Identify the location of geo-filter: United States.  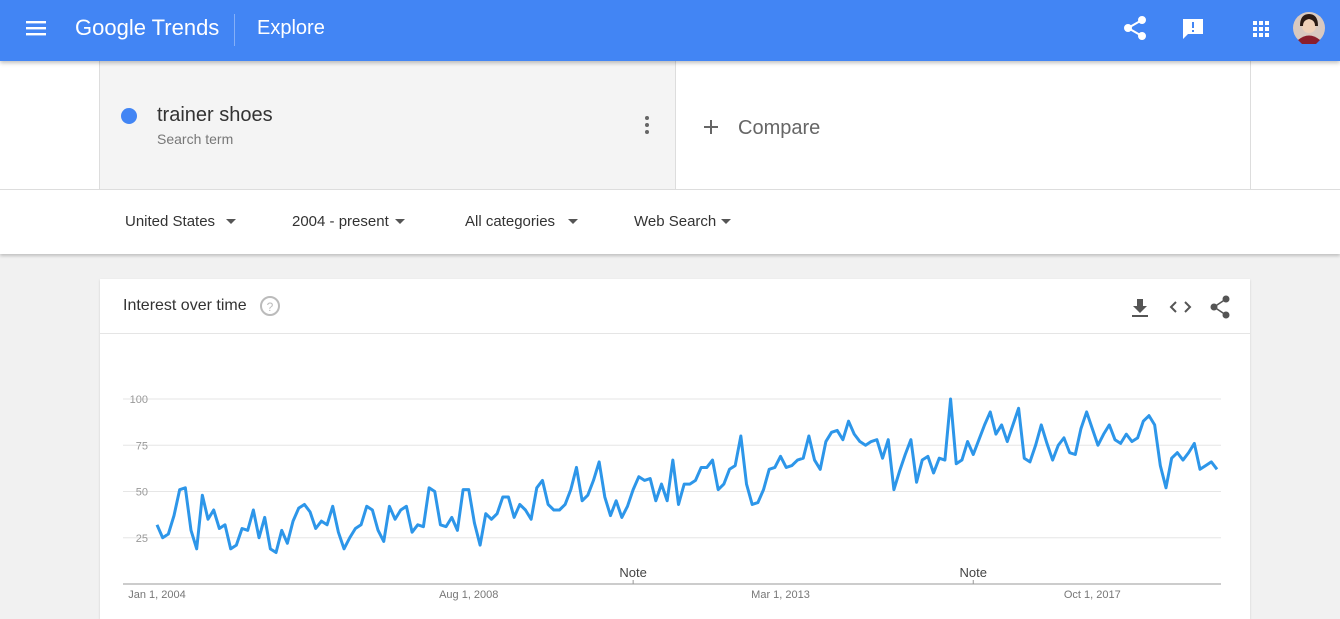
(170, 221).